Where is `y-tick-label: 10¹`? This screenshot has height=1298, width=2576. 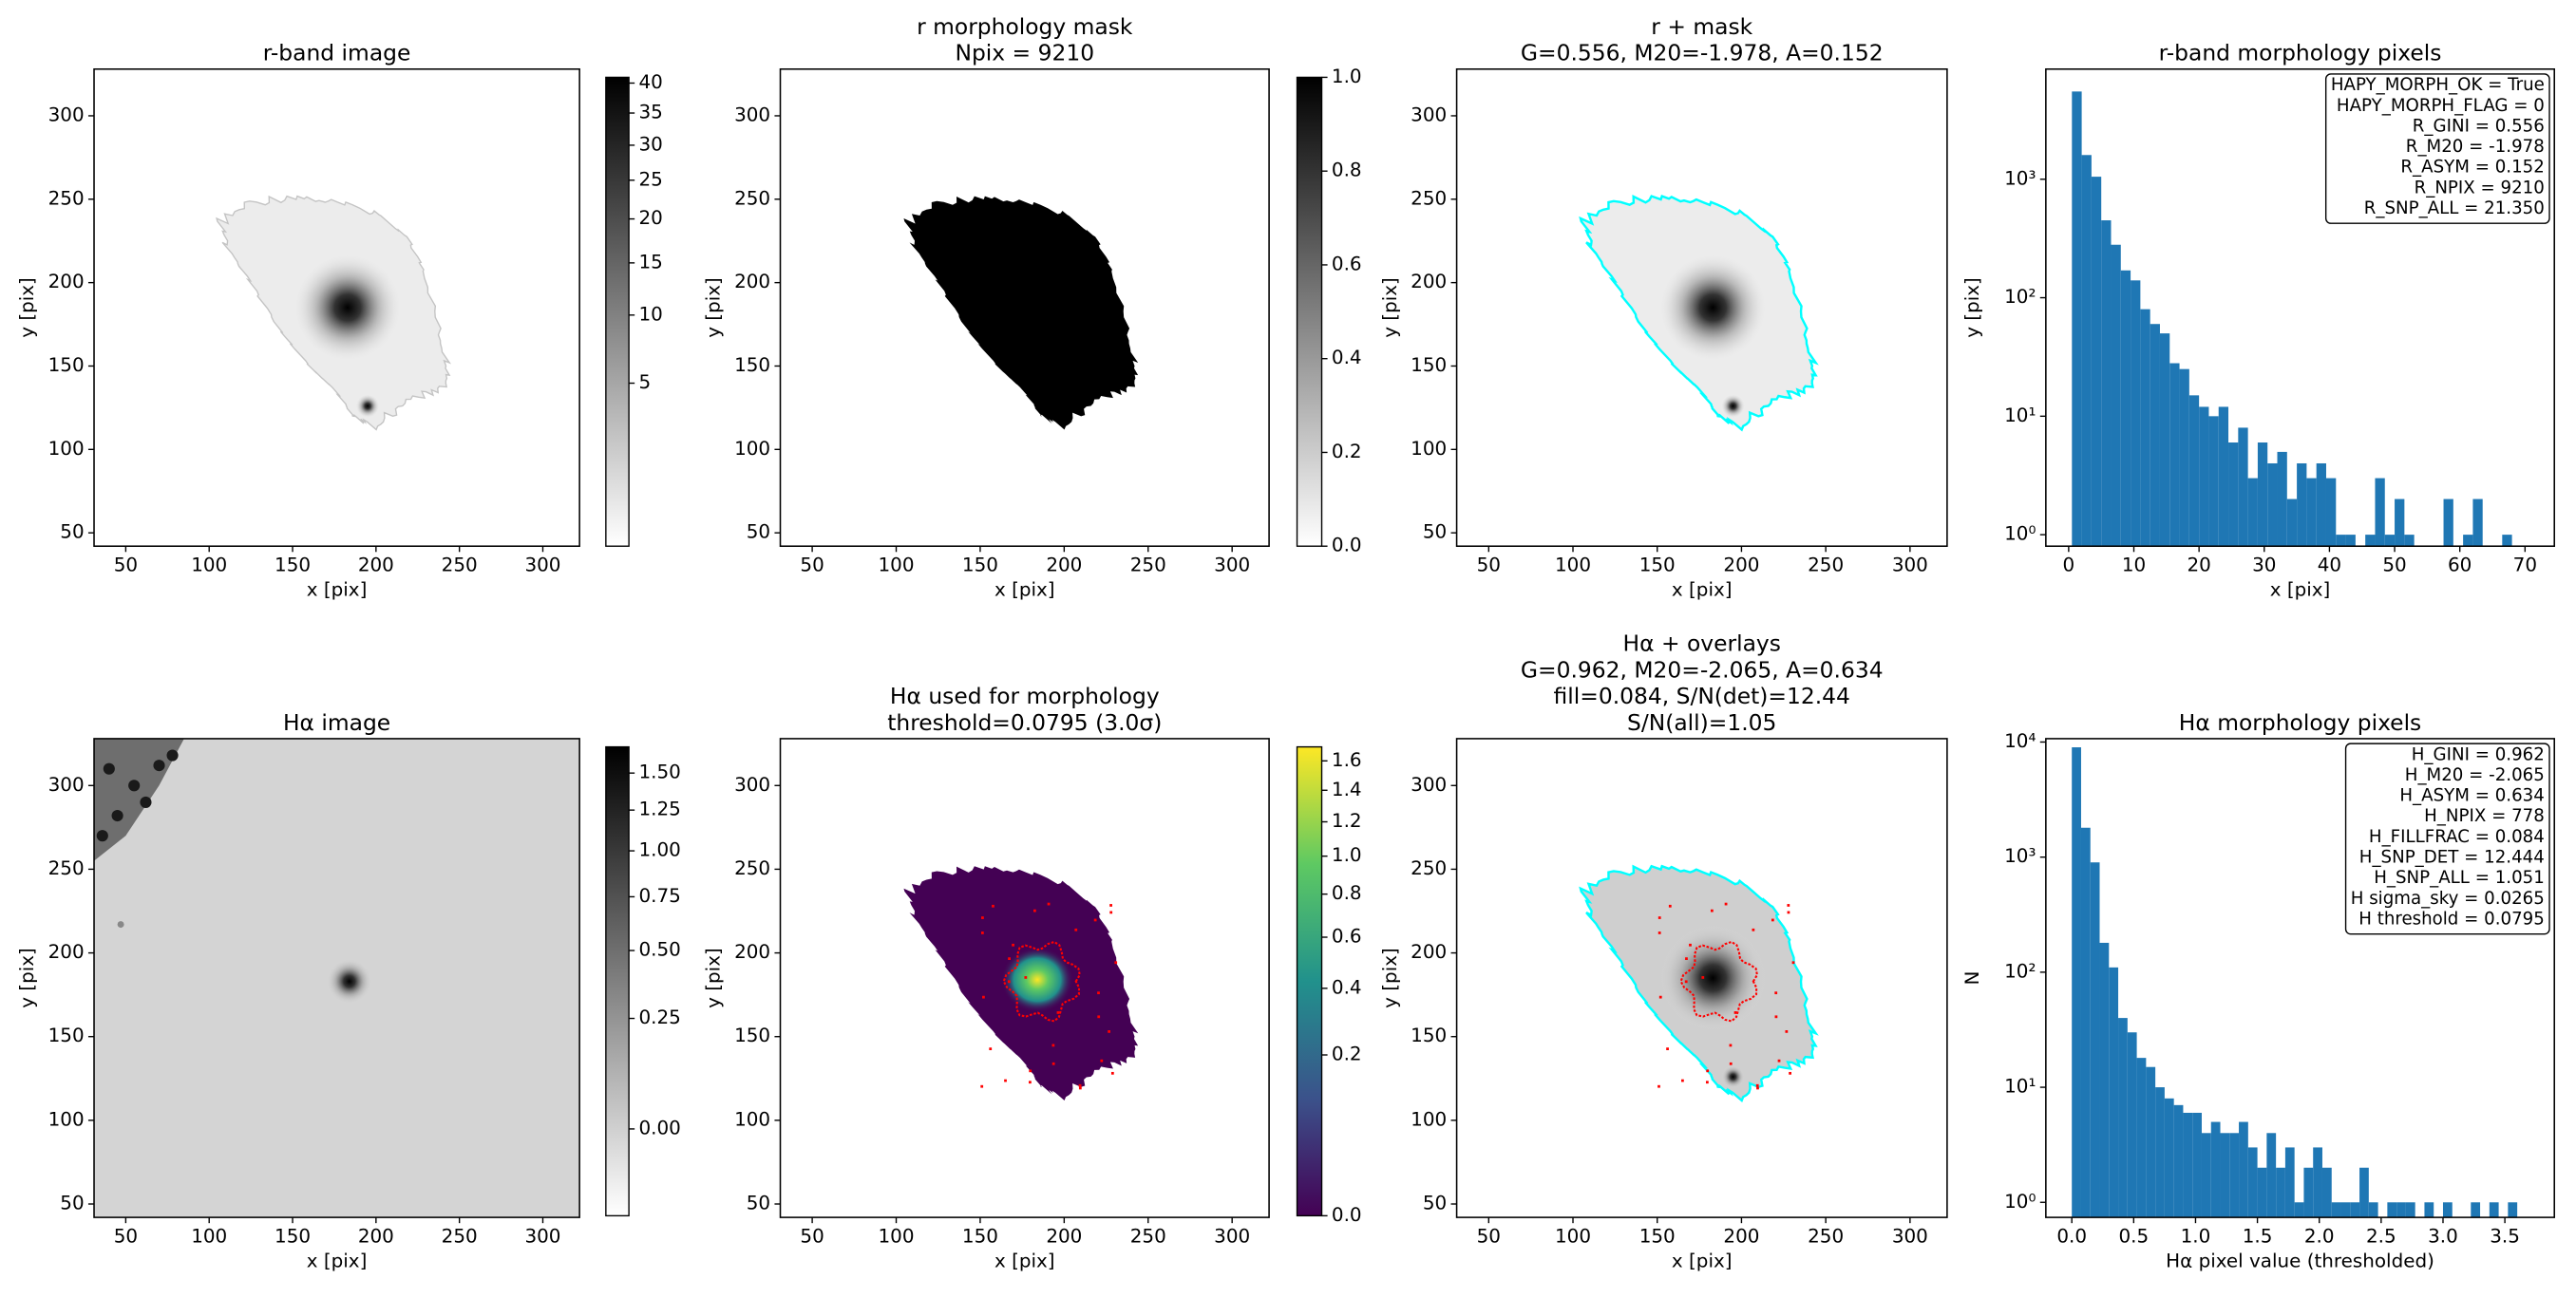 y-tick-label: 10¹ is located at coordinates (2020, 415).